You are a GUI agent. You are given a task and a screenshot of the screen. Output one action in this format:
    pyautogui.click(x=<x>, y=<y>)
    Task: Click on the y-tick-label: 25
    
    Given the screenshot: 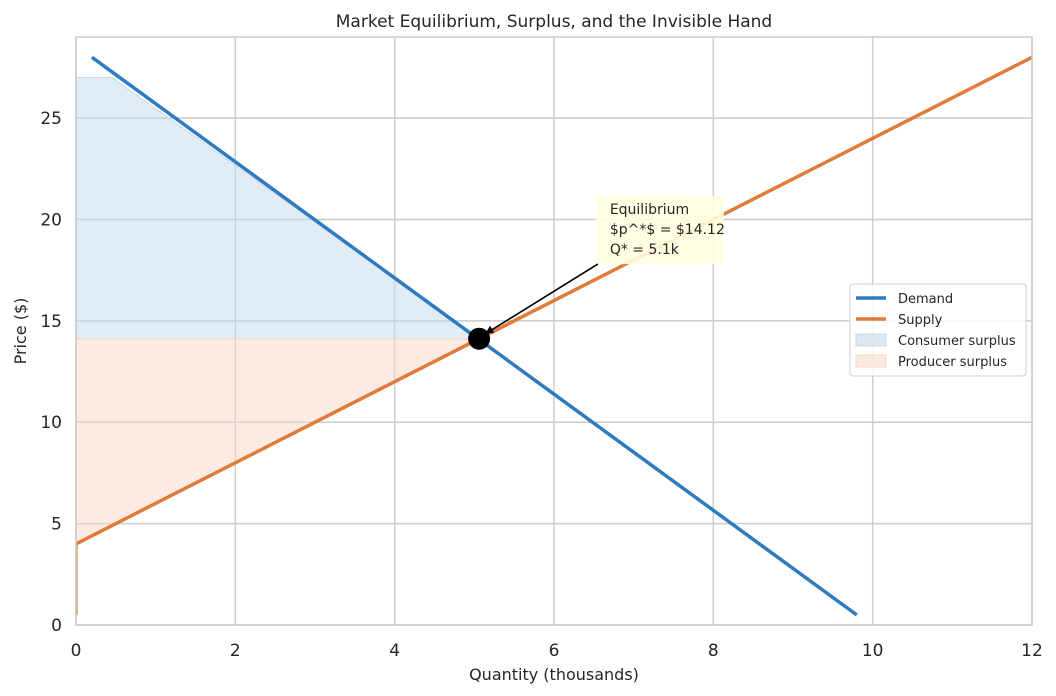 What is the action you would take?
    pyautogui.click(x=51, y=119)
    